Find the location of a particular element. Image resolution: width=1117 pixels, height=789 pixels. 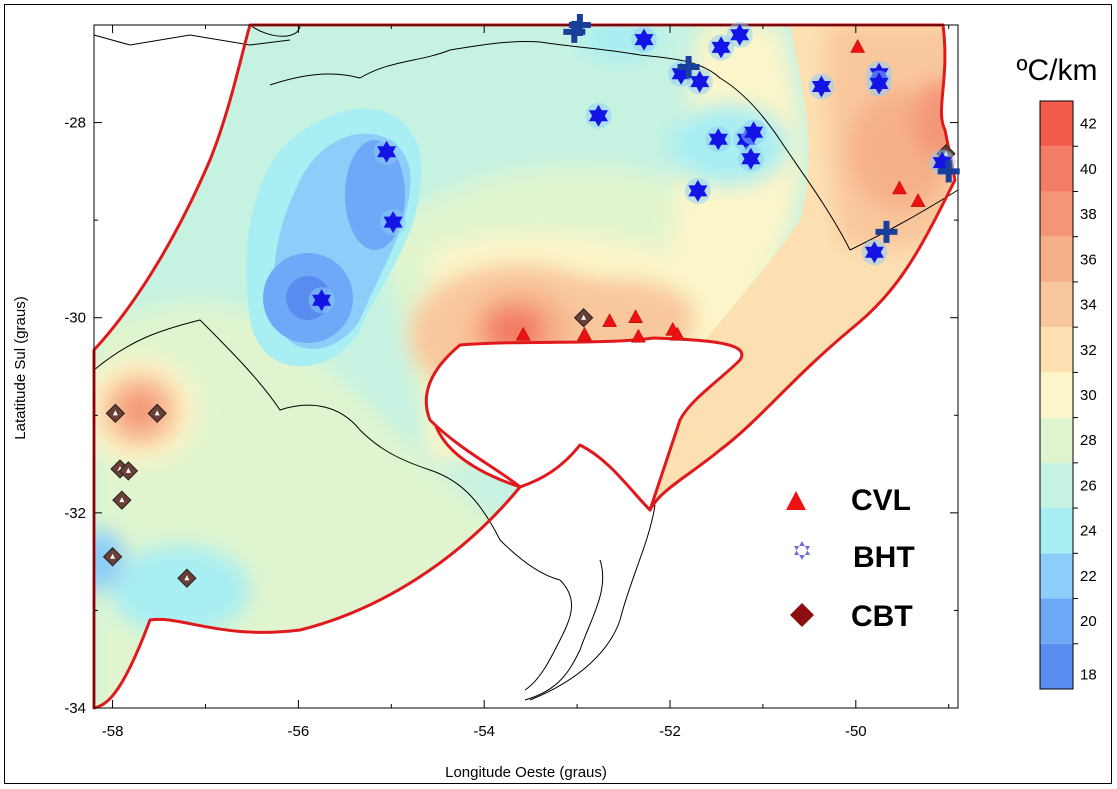

y-tick-label: -32 is located at coordinates (75, 513).